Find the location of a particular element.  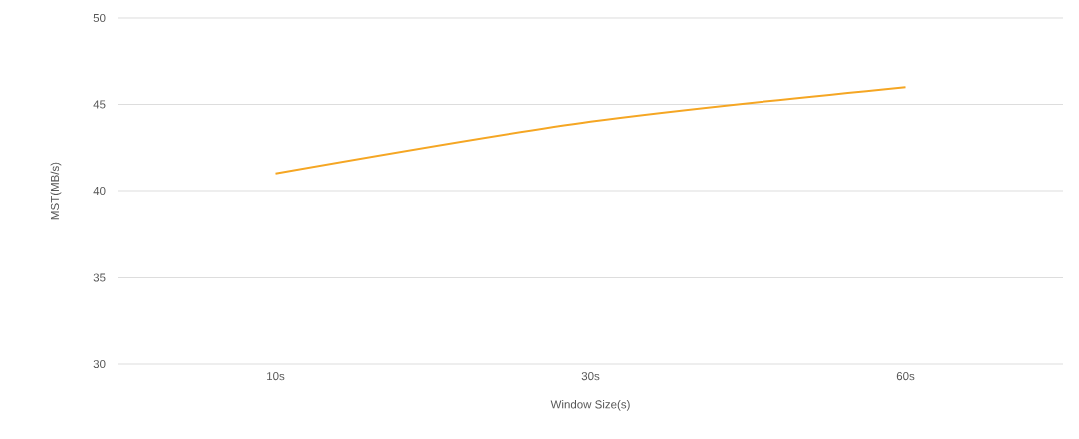

y-tick-label: 30 is located at coordinates (99, 364).